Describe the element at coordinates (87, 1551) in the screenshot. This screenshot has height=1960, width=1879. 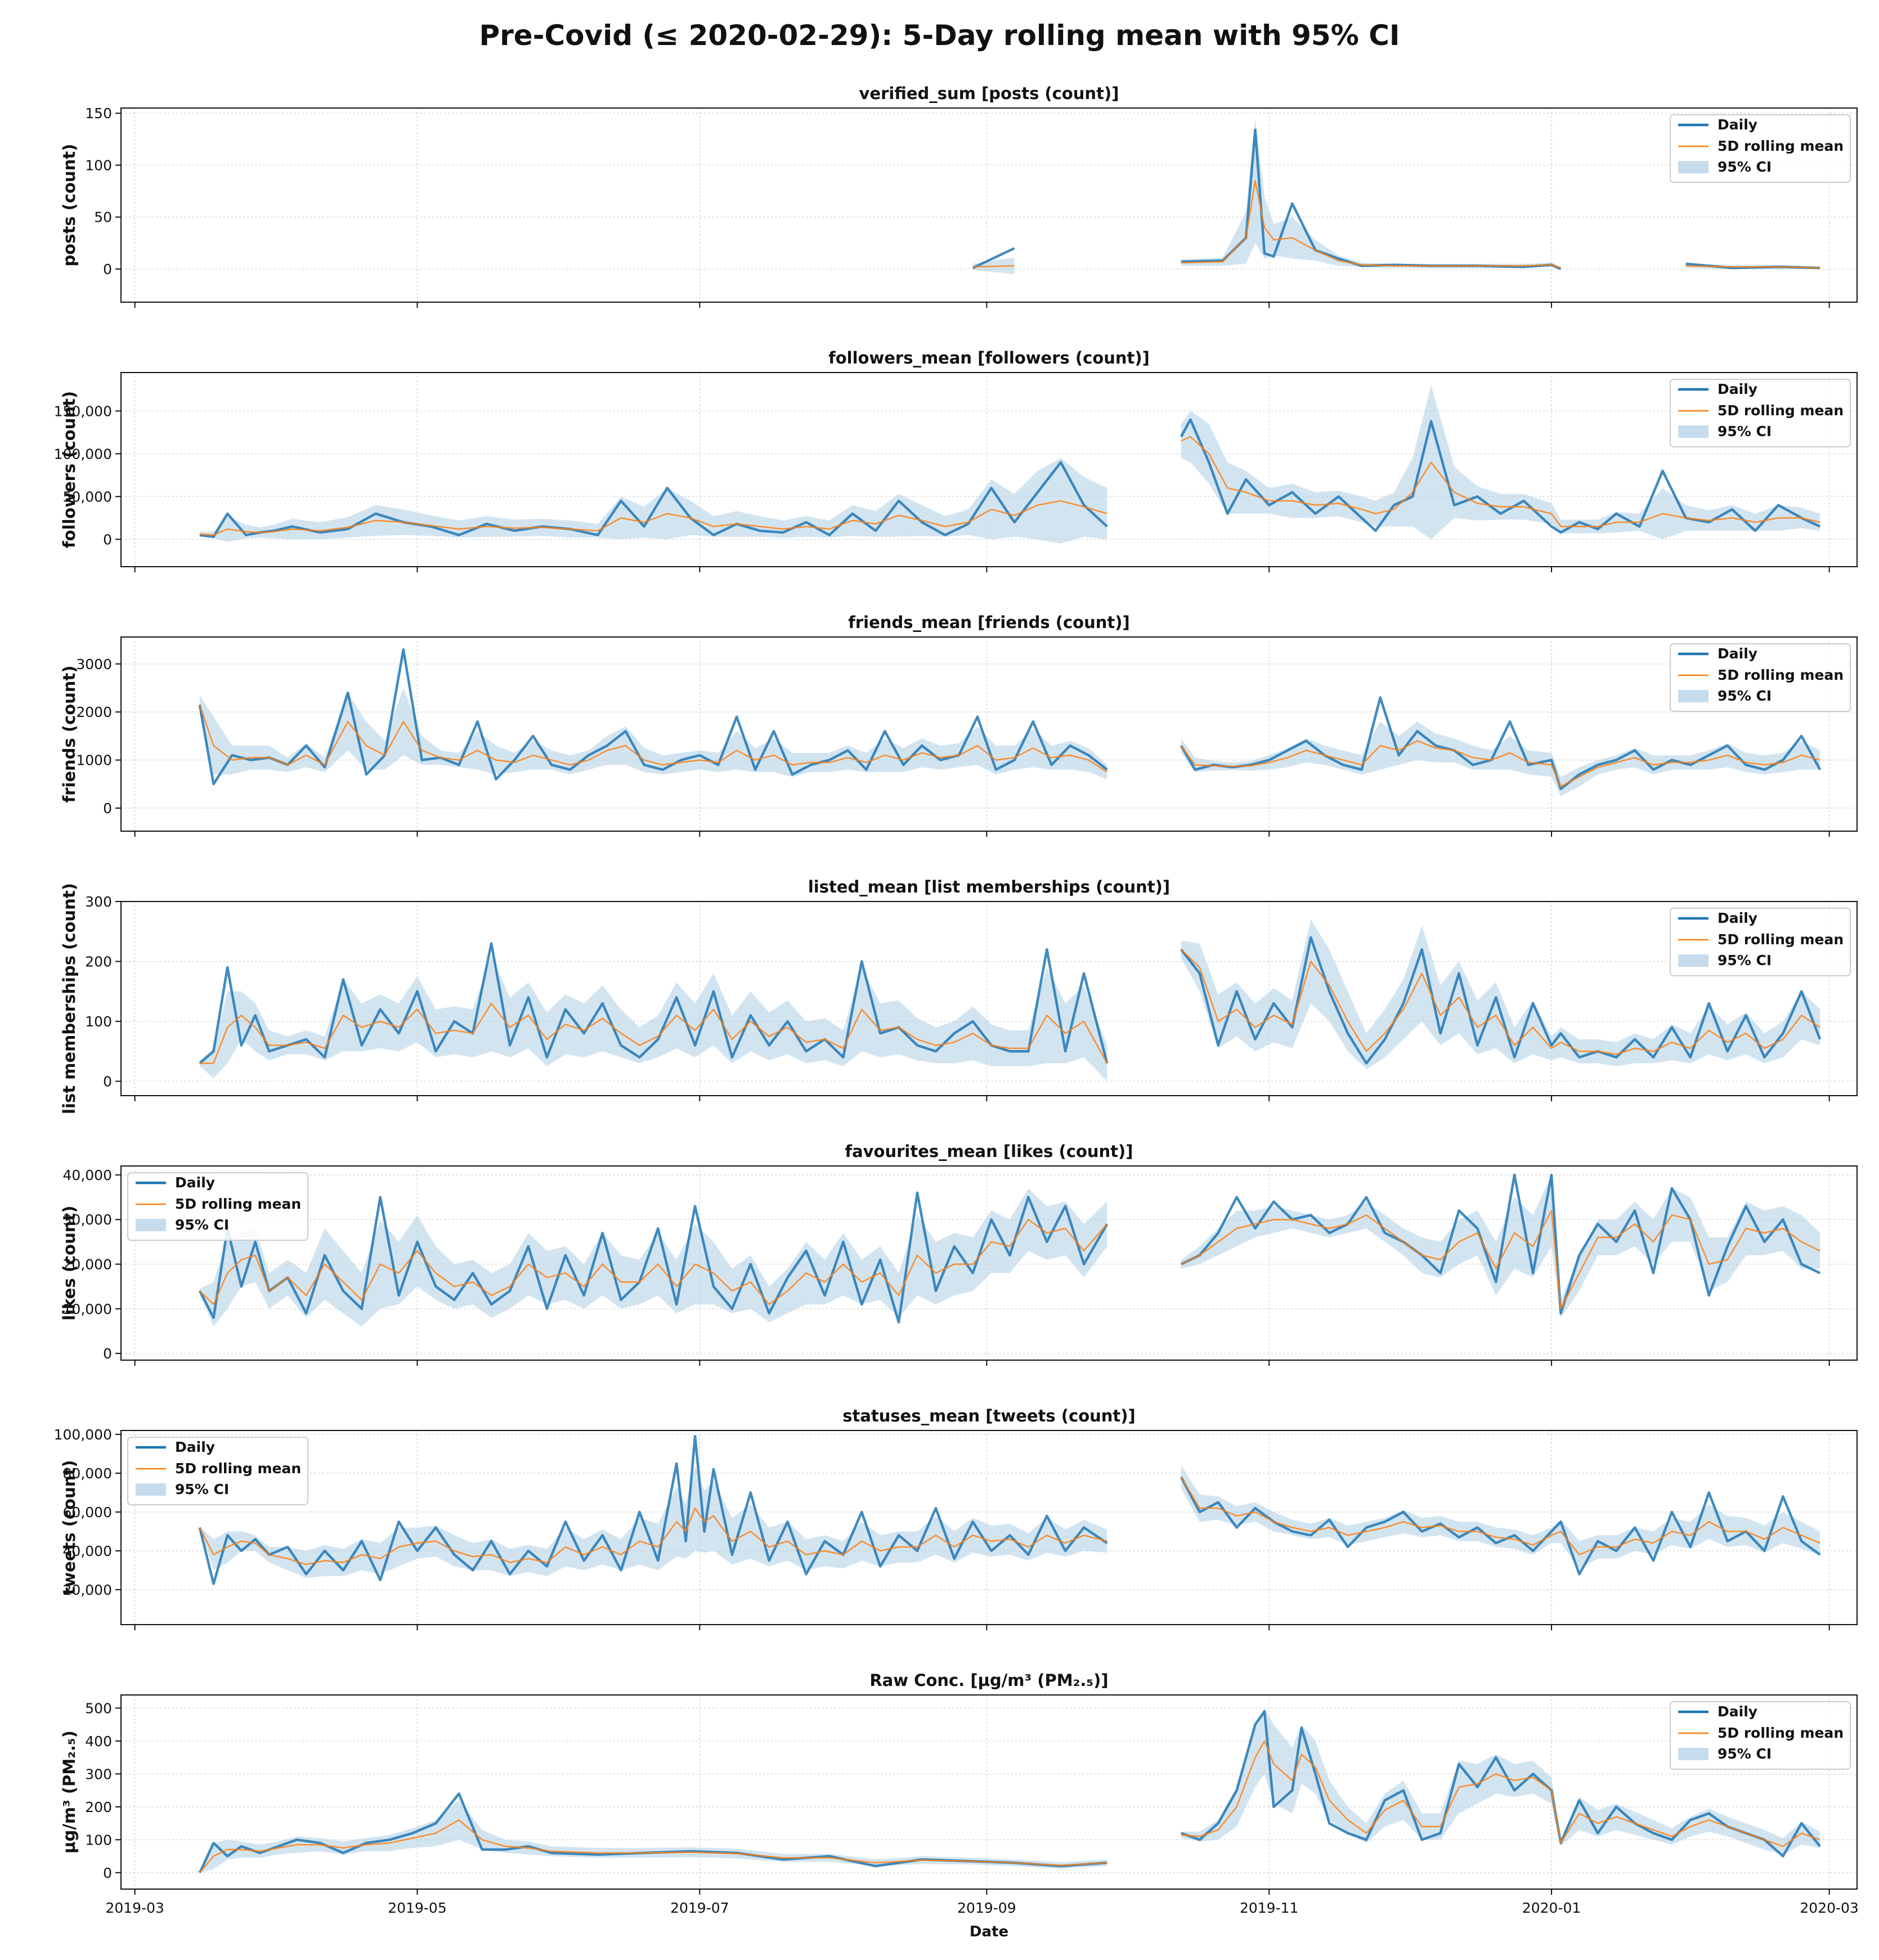
I see `y-tick-label: 40,000` at that location.